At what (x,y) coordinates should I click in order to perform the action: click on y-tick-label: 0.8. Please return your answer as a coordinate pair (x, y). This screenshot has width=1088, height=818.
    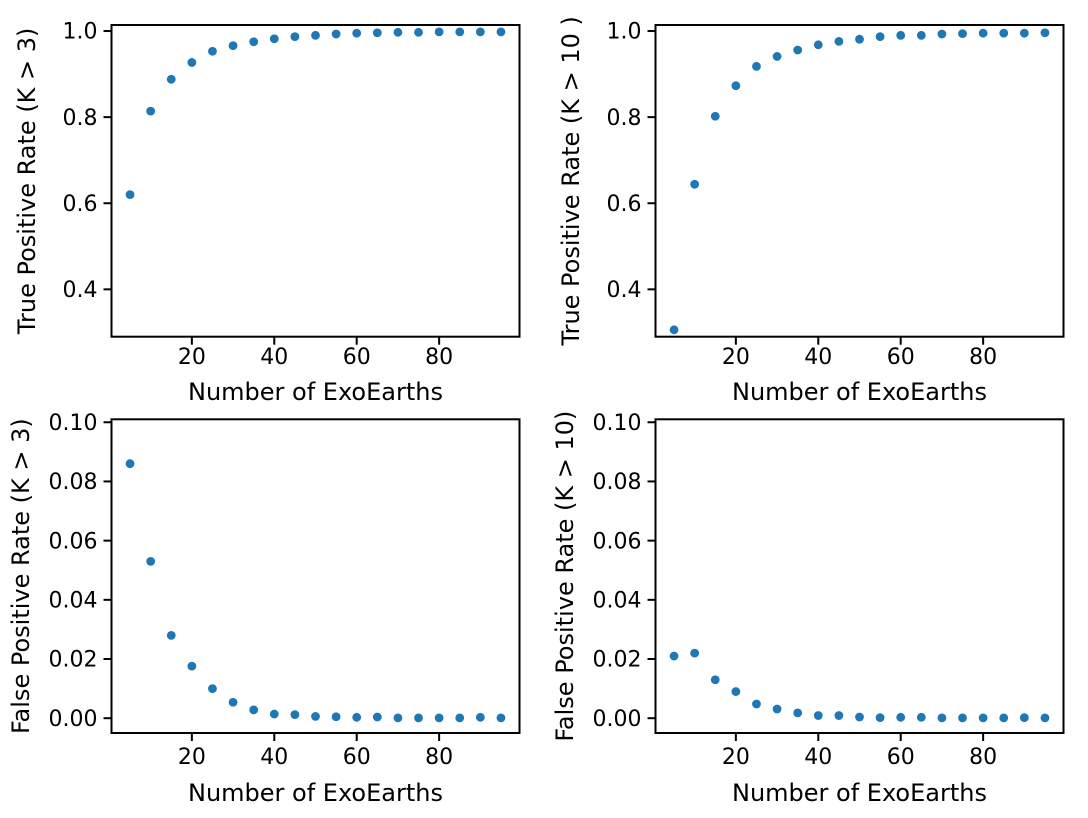
    Looking at the image, I should click on (80, 118).